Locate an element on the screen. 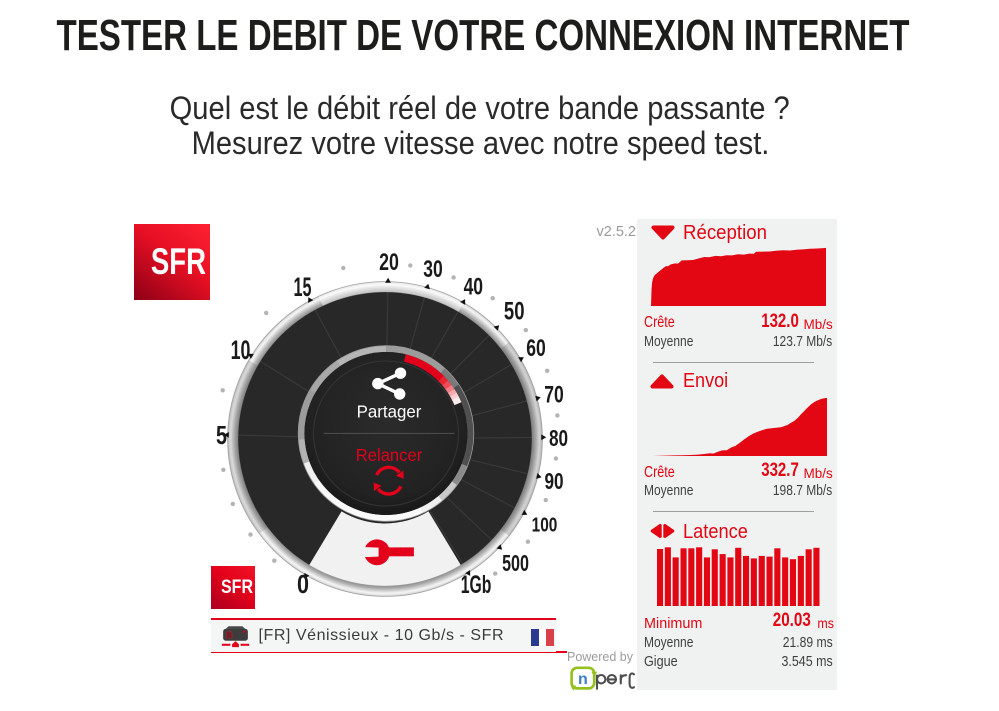 The image size is (999, 711). svg-text: 1Gb is located at coordinates (476, 586).